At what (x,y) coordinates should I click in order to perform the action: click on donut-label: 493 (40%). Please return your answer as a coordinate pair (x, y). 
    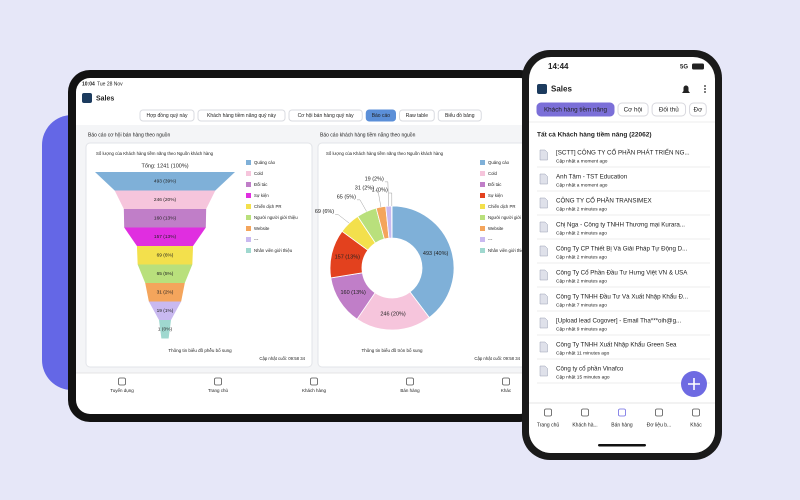
    Looking at the image, I should click on (436, 254).